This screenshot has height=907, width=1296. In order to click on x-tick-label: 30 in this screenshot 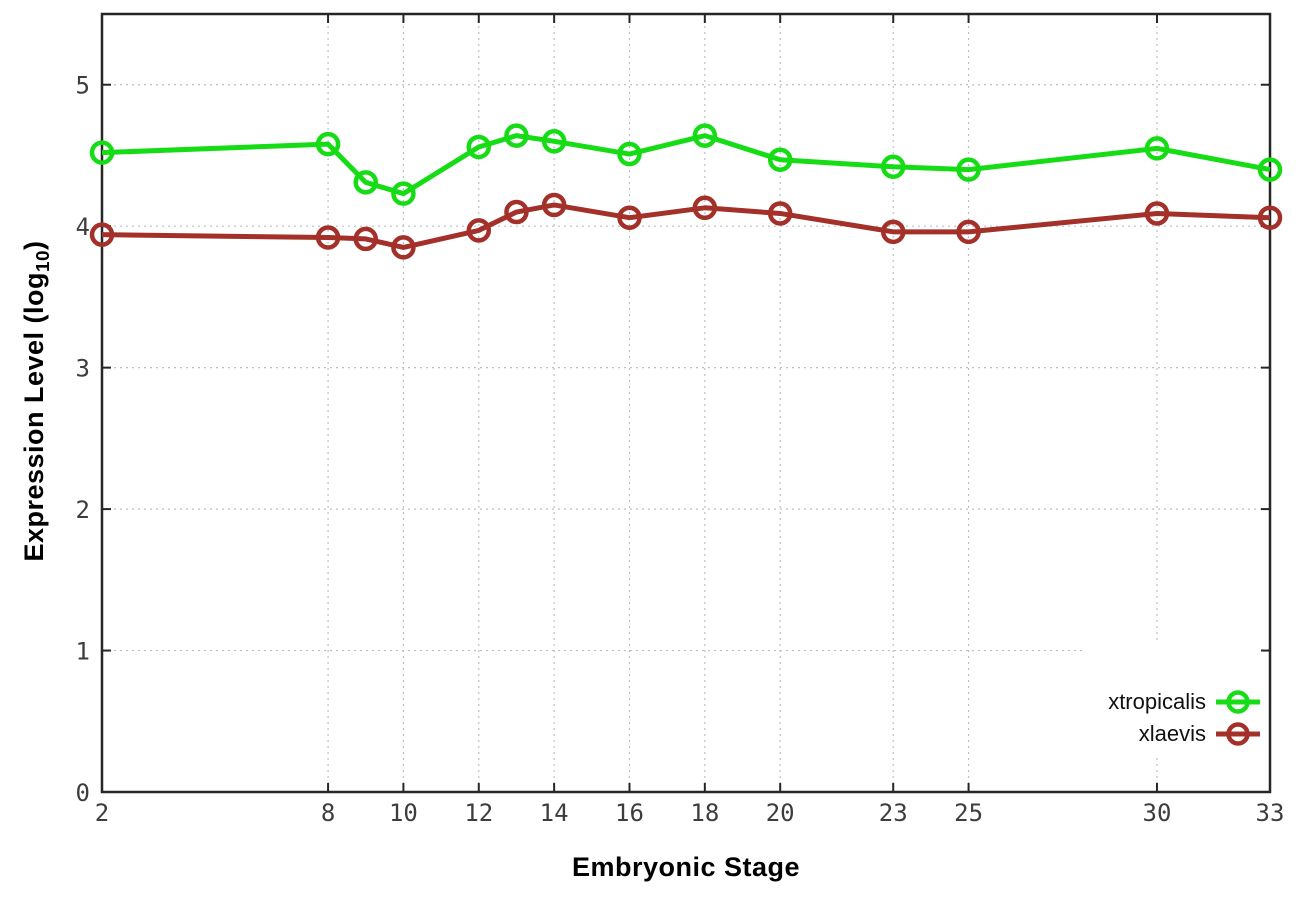, I will do `click(1157, 813)`.